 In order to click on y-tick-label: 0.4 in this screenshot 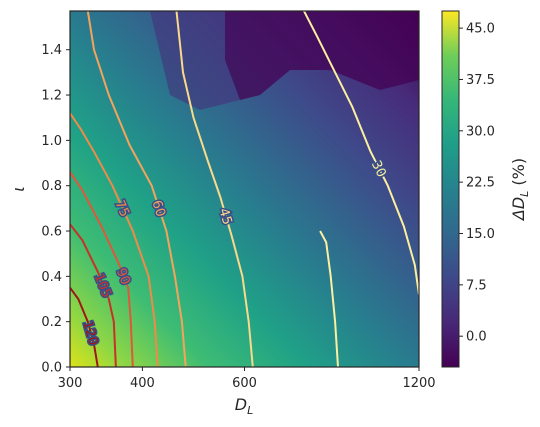, I will do `click(51, 277)`.